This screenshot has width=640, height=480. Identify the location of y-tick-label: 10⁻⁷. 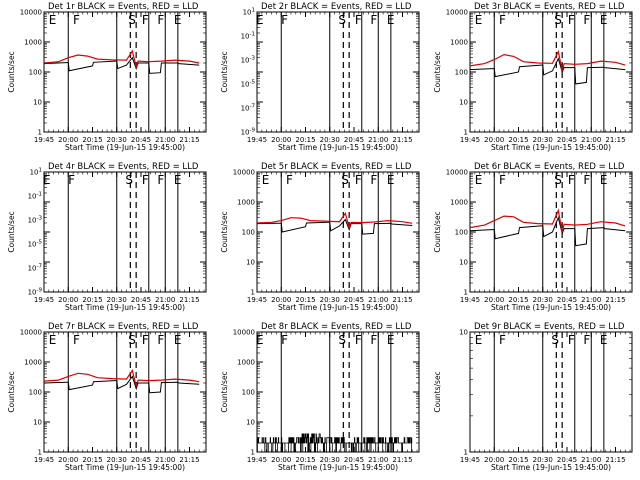
(35, 268).